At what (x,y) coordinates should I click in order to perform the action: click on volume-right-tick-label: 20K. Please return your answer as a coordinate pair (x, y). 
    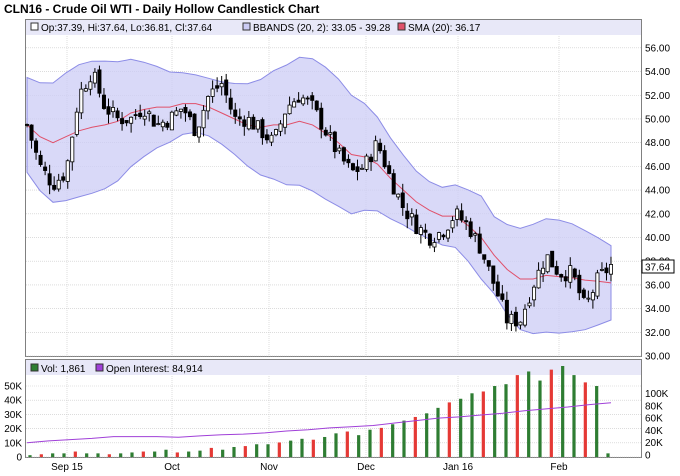
    Looking at the image, I should click on (654, 443).